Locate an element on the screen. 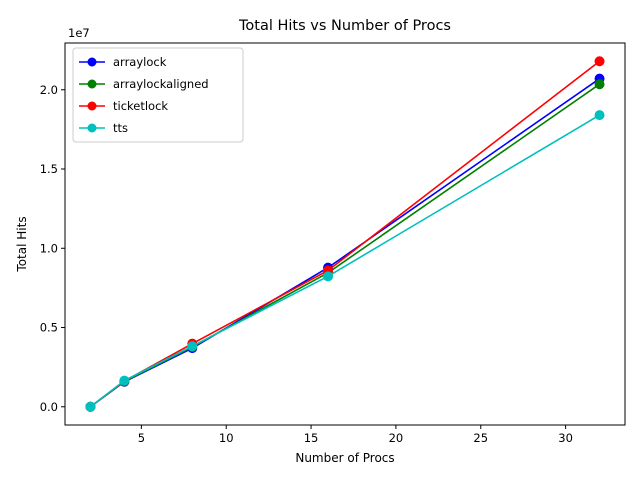 Image resolution: width=640 pixels, height=480 pixels. y-tick-label: 0.0 is located at coordinates (49, 407).